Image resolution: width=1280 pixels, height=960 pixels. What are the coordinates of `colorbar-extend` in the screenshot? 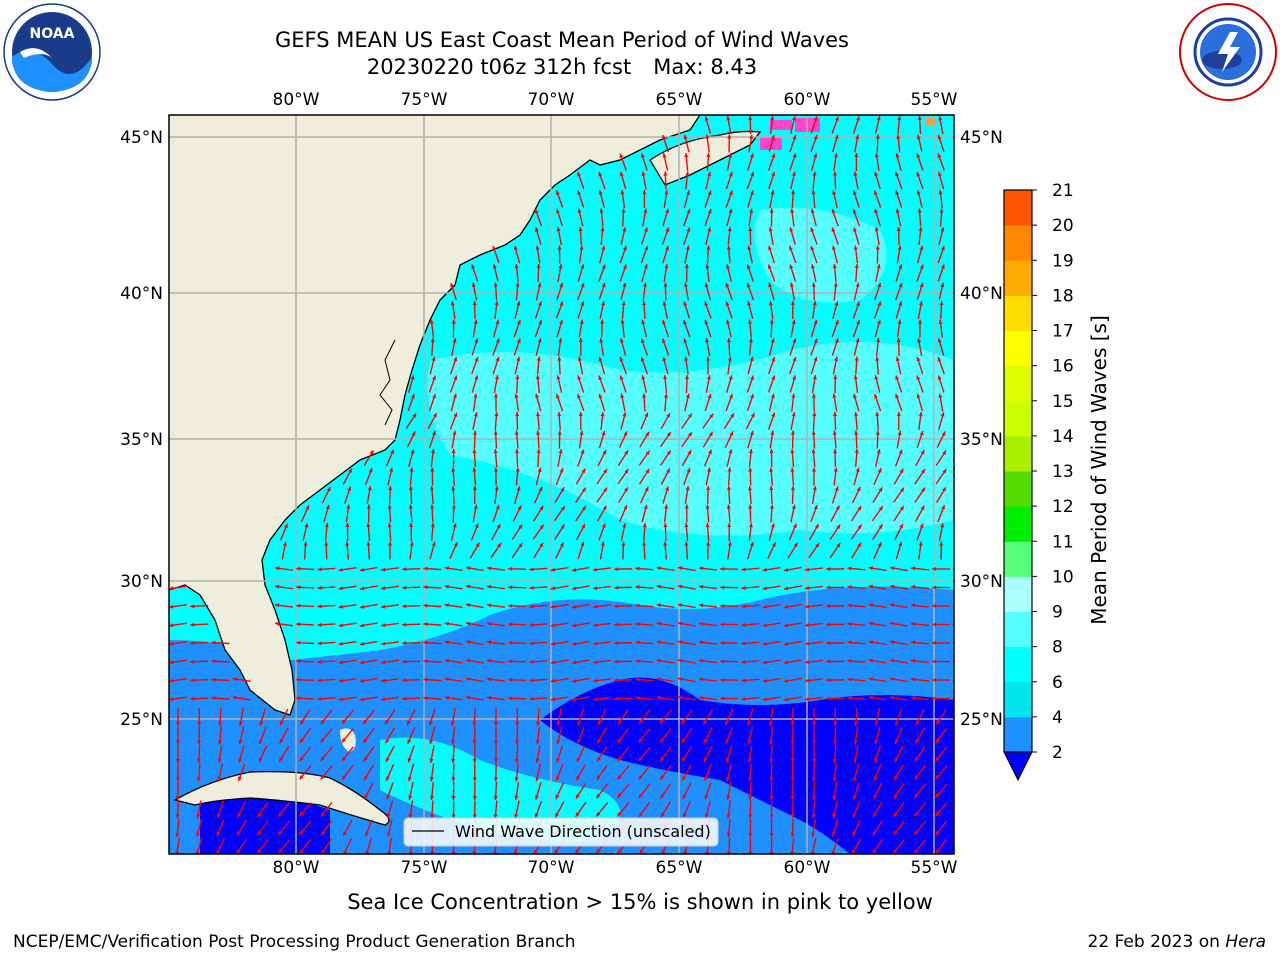 It's located at (1018, 766).